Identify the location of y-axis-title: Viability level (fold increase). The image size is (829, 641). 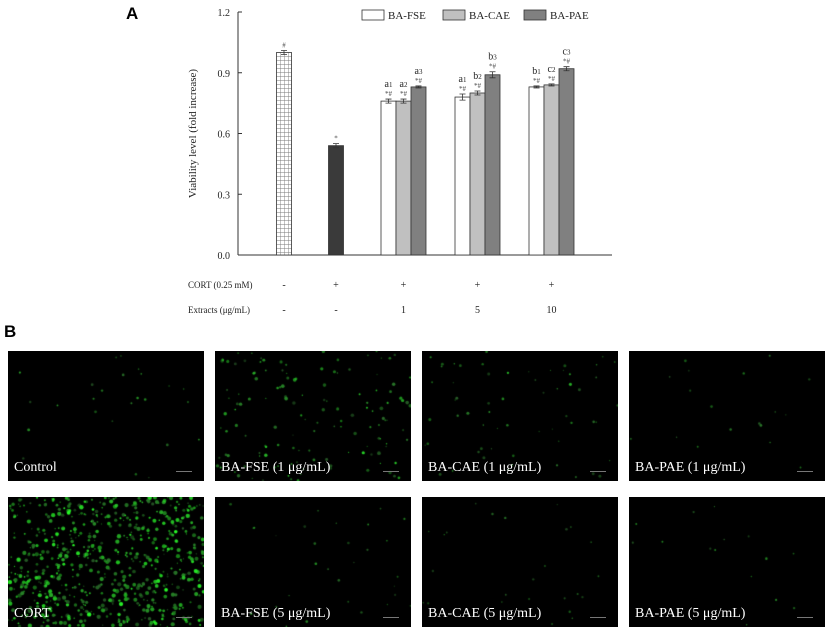
(193, 133).